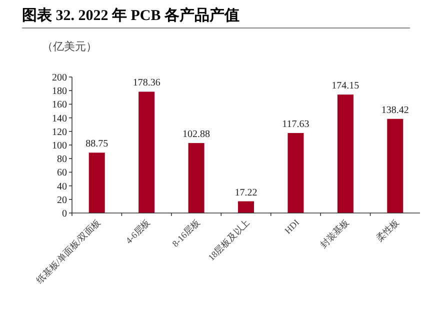 The height and width of the screenshot is (331, 432). What do you see at coordinates (395, 110) in the screenshot?
I see `data-label: 138.42` at bounding box center [395, 110].